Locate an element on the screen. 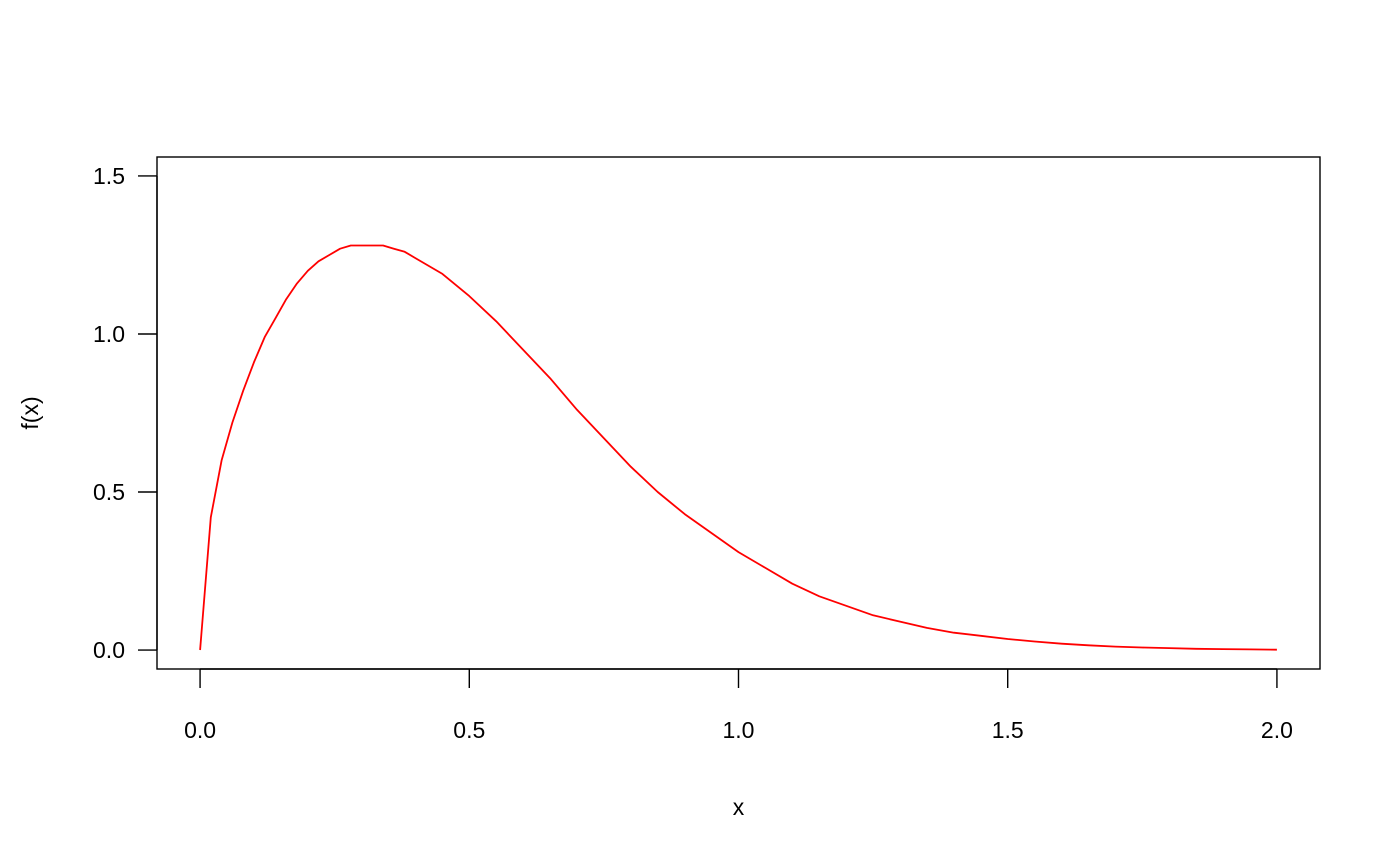 This screenshot has height=866, width=1400. x-tick-label: 2.0 is located at coordinates (1277, 730).